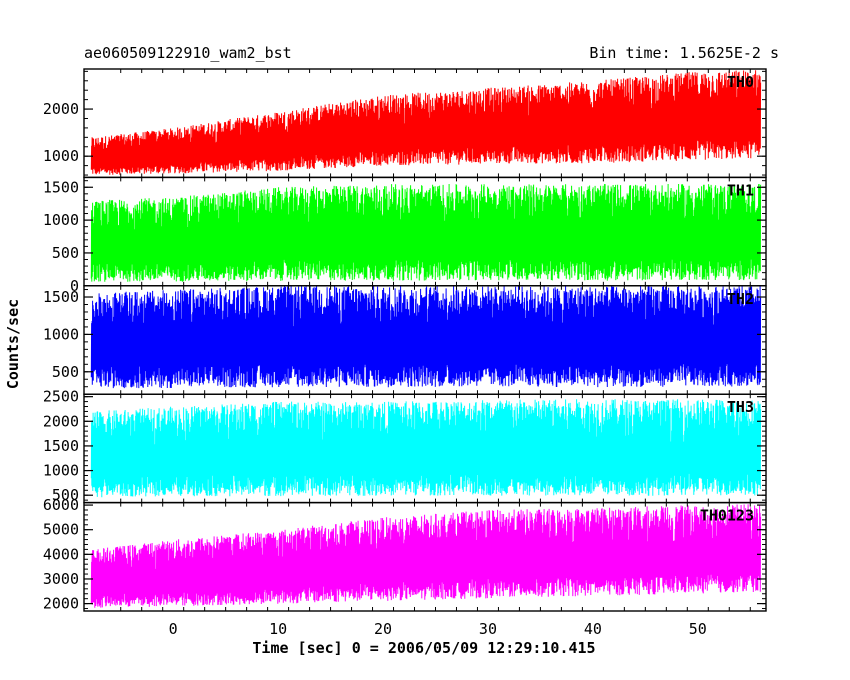 The image size is (850, 680). Describe the element at coordinates (61, 554) in the screenshot. I see `y-tick-label: 4000` at that location.